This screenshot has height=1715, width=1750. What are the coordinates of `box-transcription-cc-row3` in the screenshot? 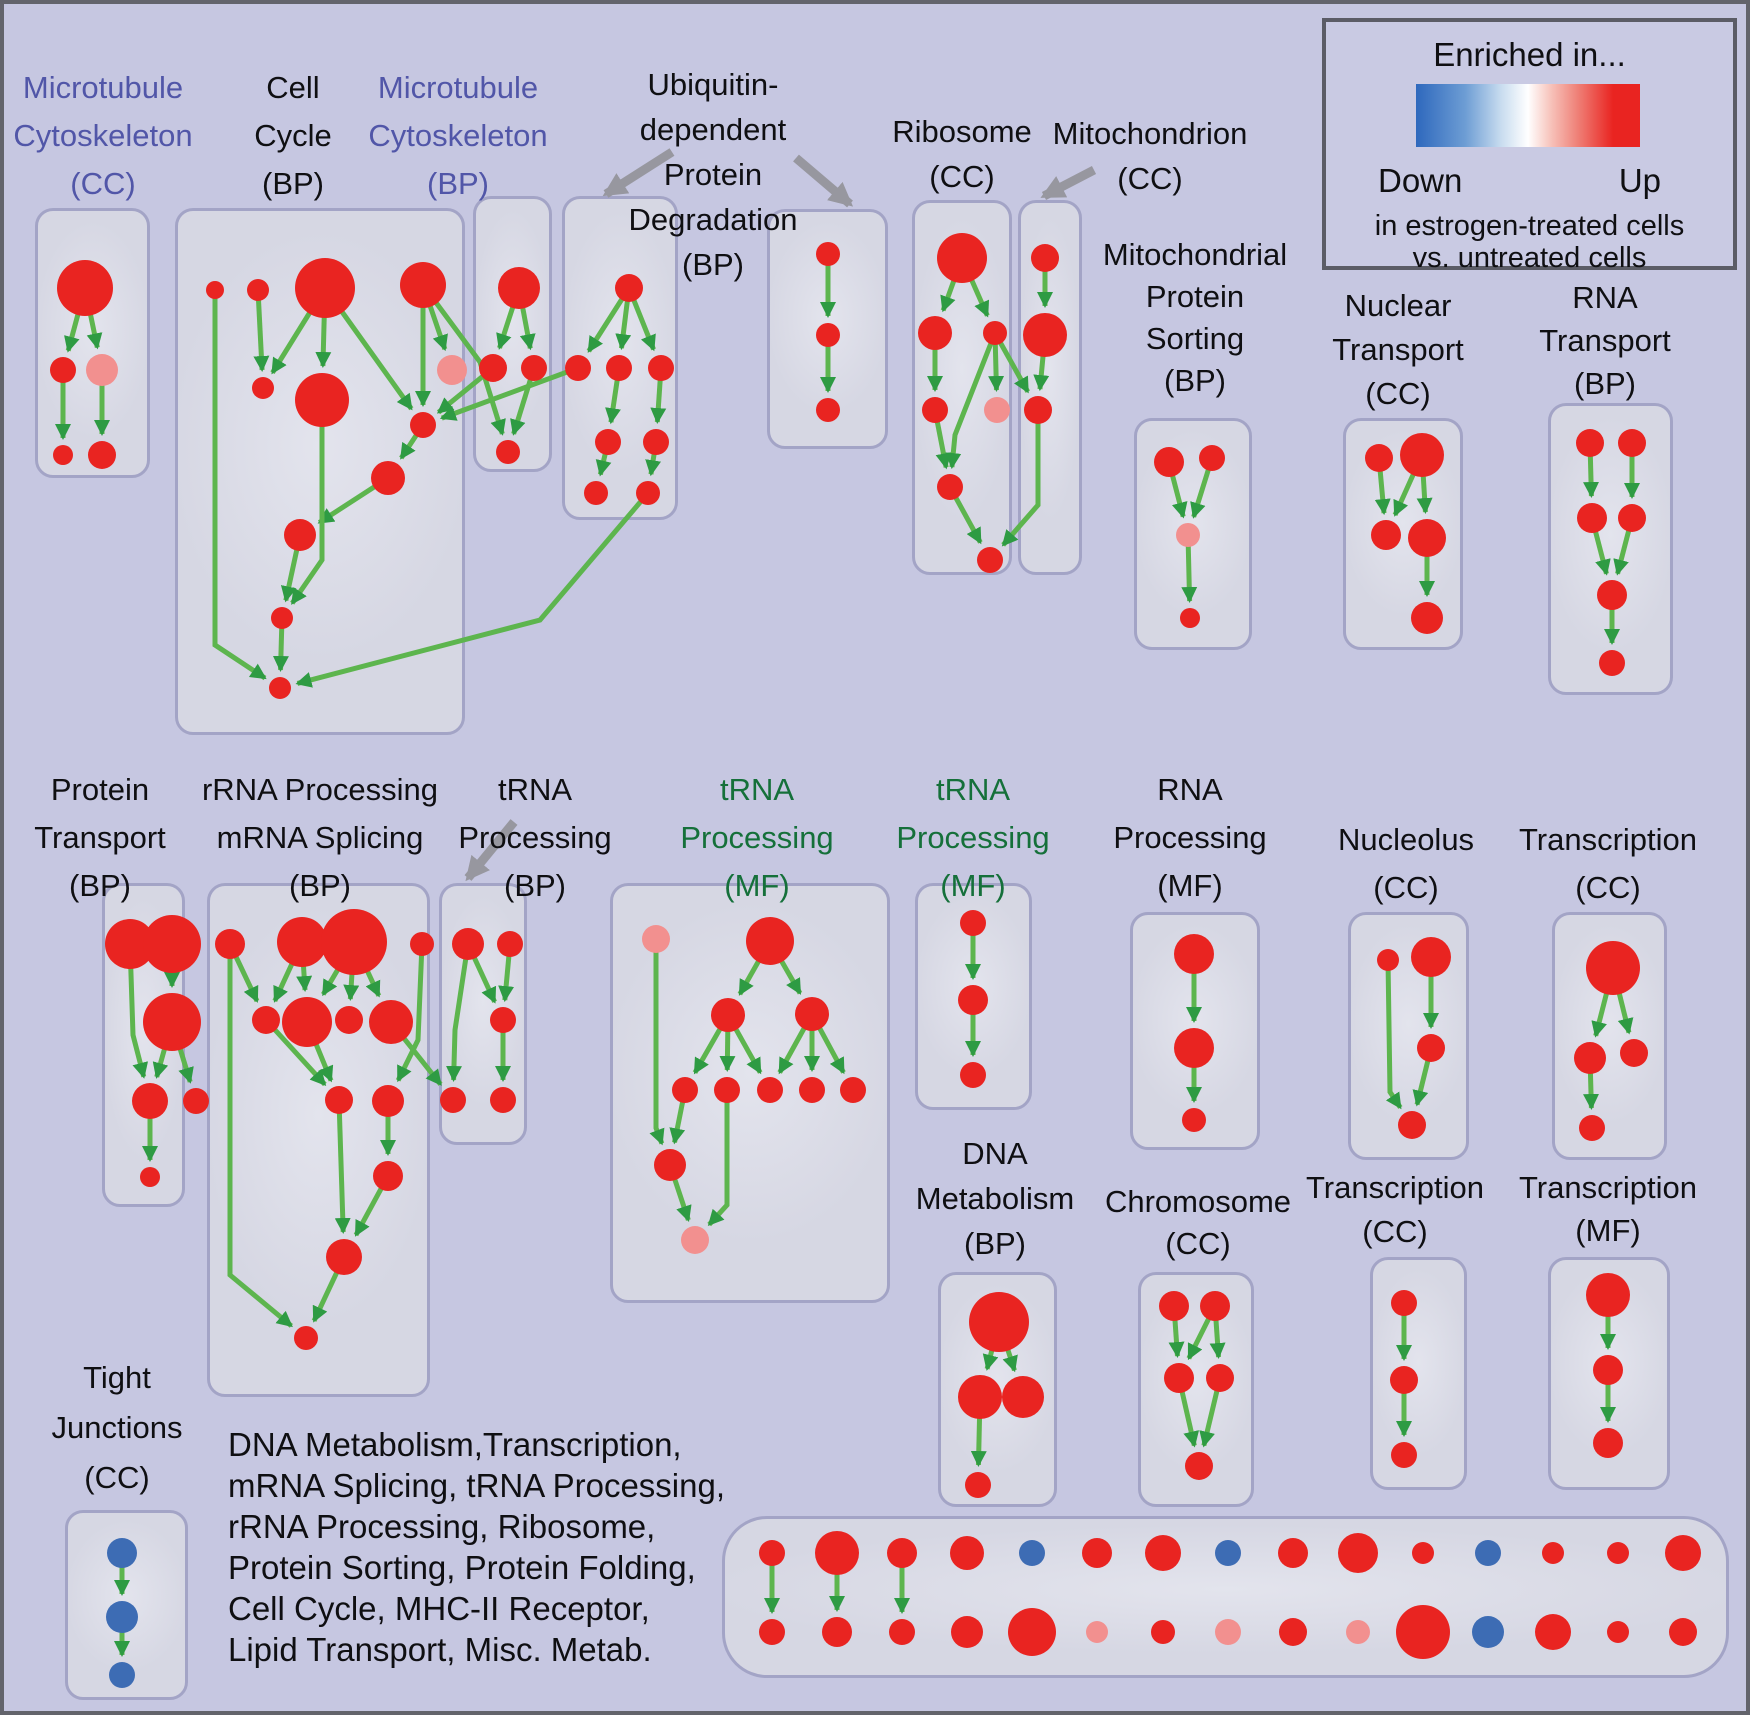 It's located at (1418, 1373).